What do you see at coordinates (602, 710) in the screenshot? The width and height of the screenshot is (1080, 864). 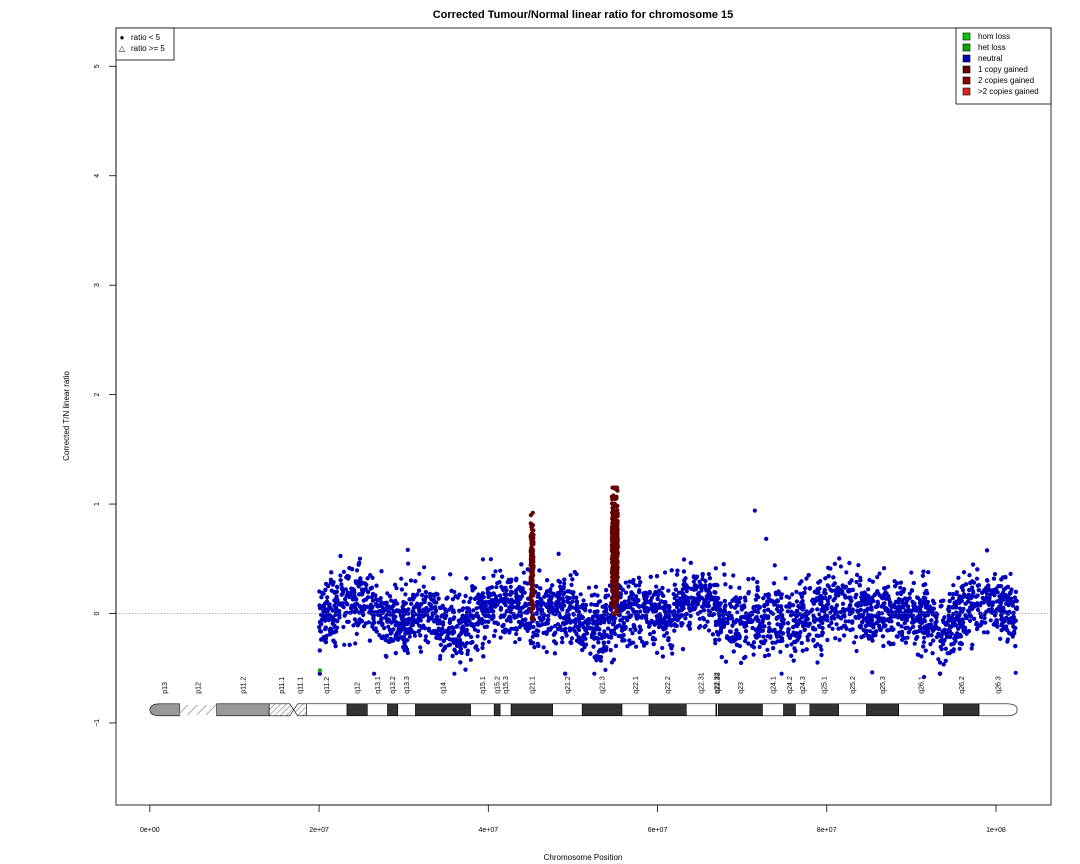 I see `band-q21.3` at bounding box center [602, 710].